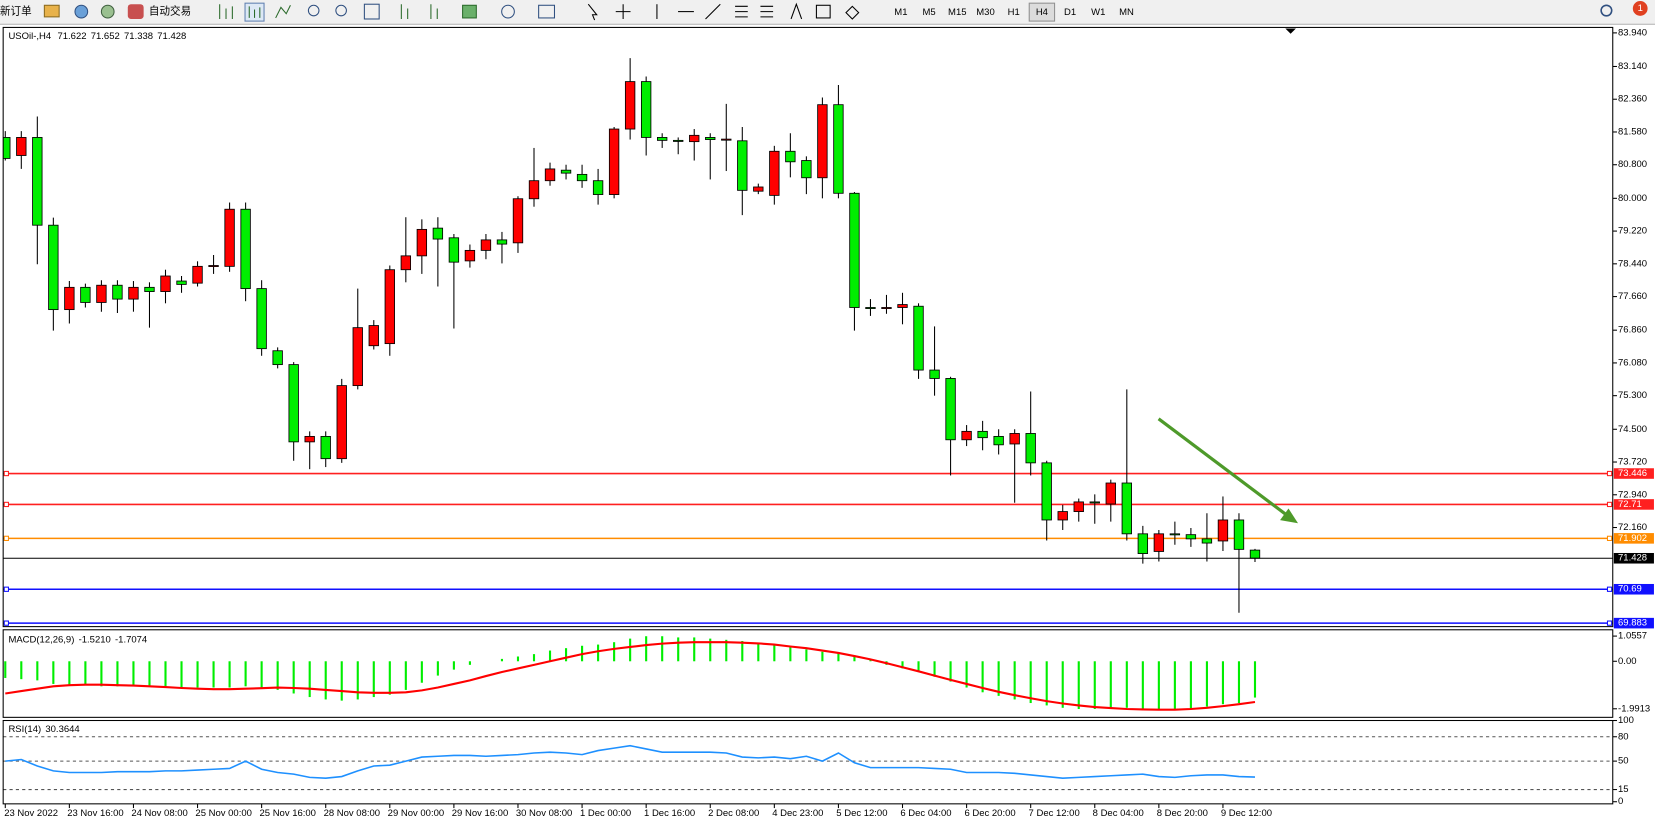 This screenshot has height=826, width=1655. What do you see at coordinates (1627, 661) in the screenshot?
I see `y-tick-label: 0.00` at bounding box center [1627, 661].